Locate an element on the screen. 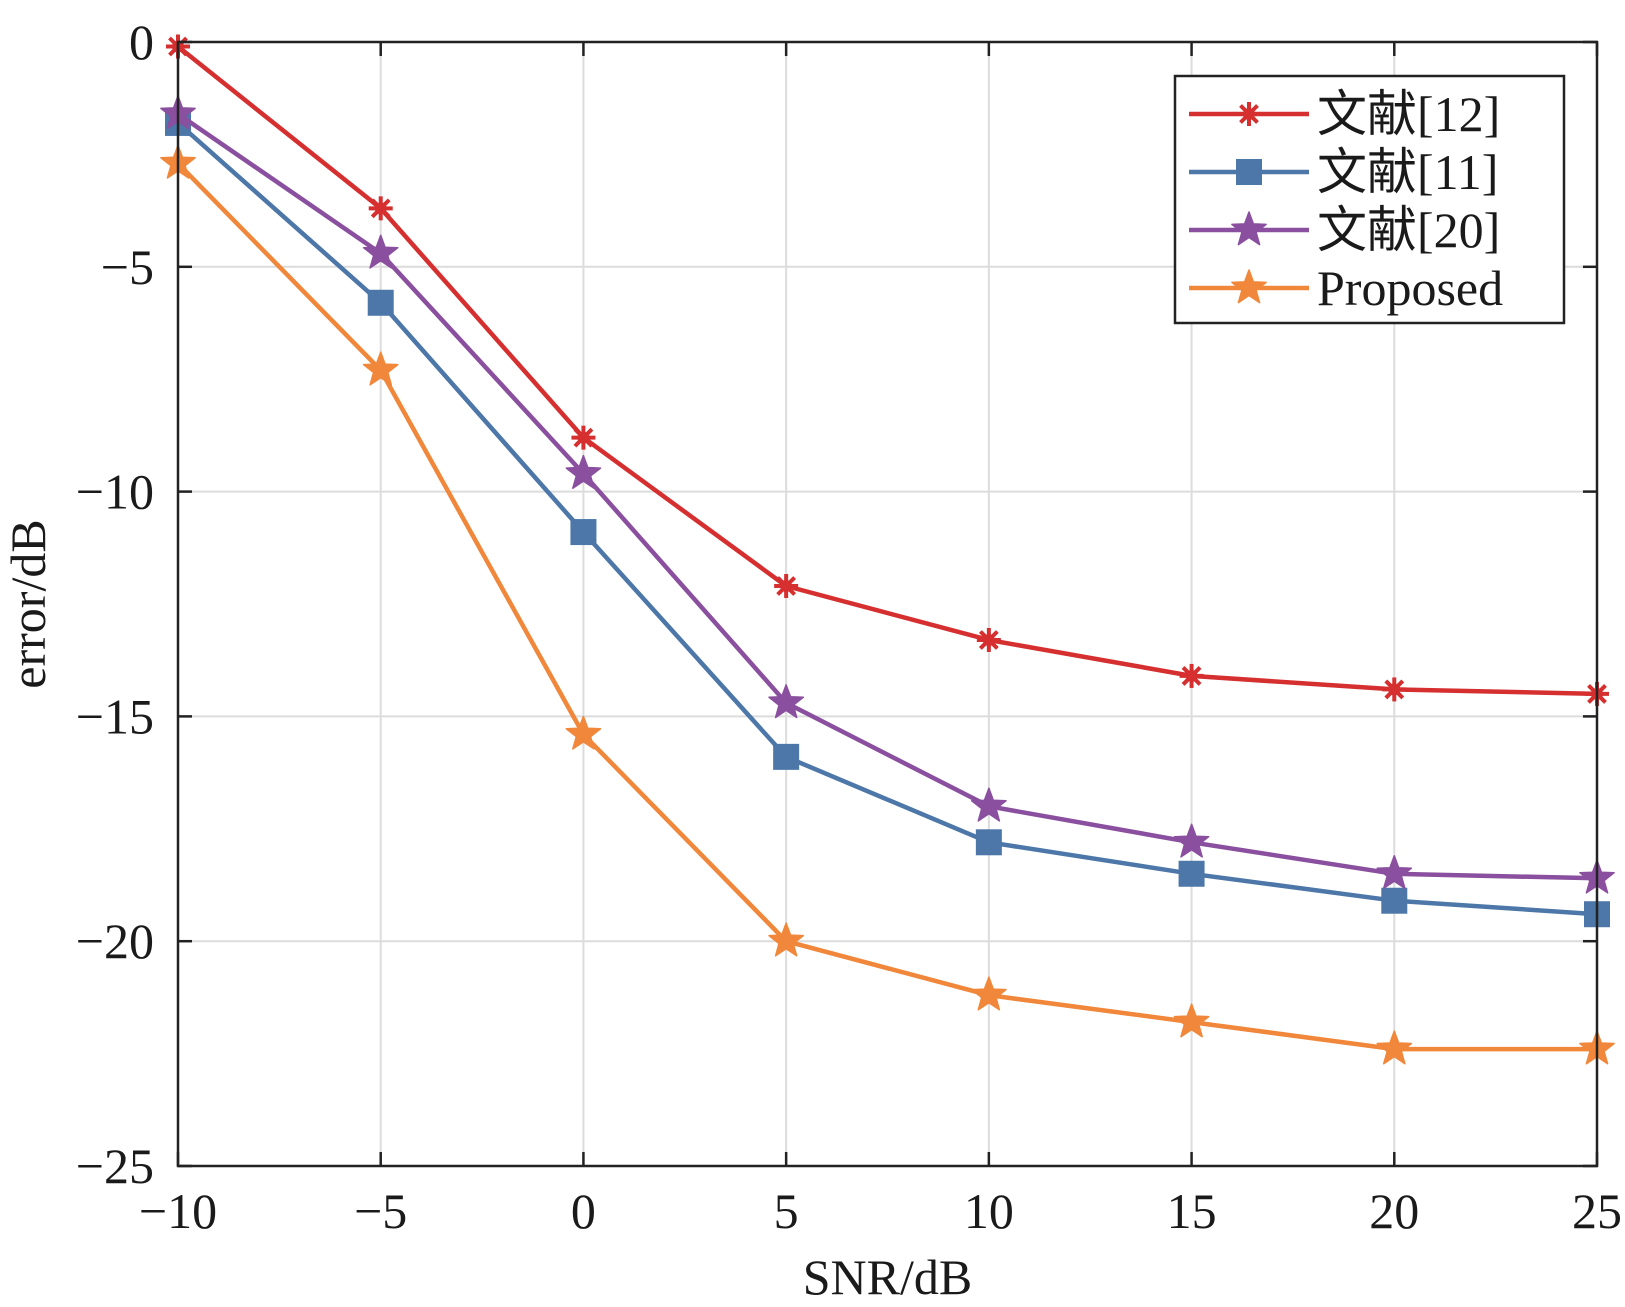 Image resolution: width=1625 pixels, height=1307 pixels. y-tick-label: −15 is located at coordinates (115, 716).